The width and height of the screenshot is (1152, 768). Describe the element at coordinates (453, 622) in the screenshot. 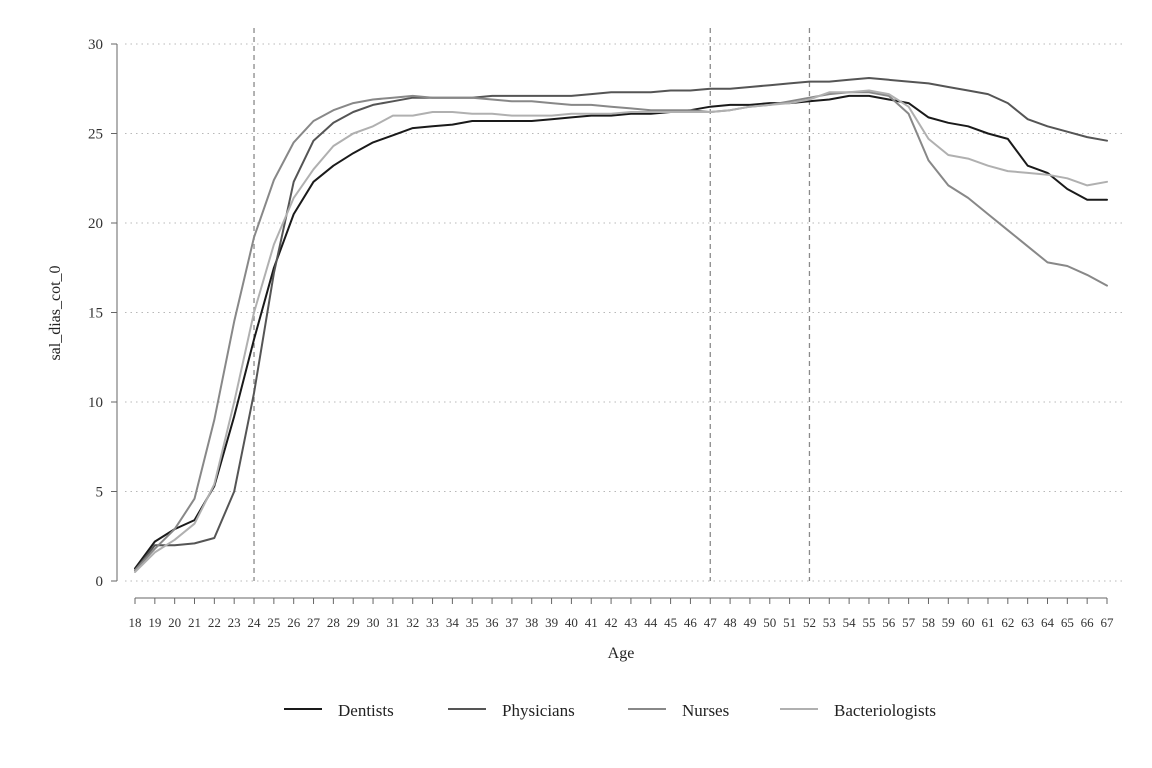

I see `x-tick-label: 34` at that location.